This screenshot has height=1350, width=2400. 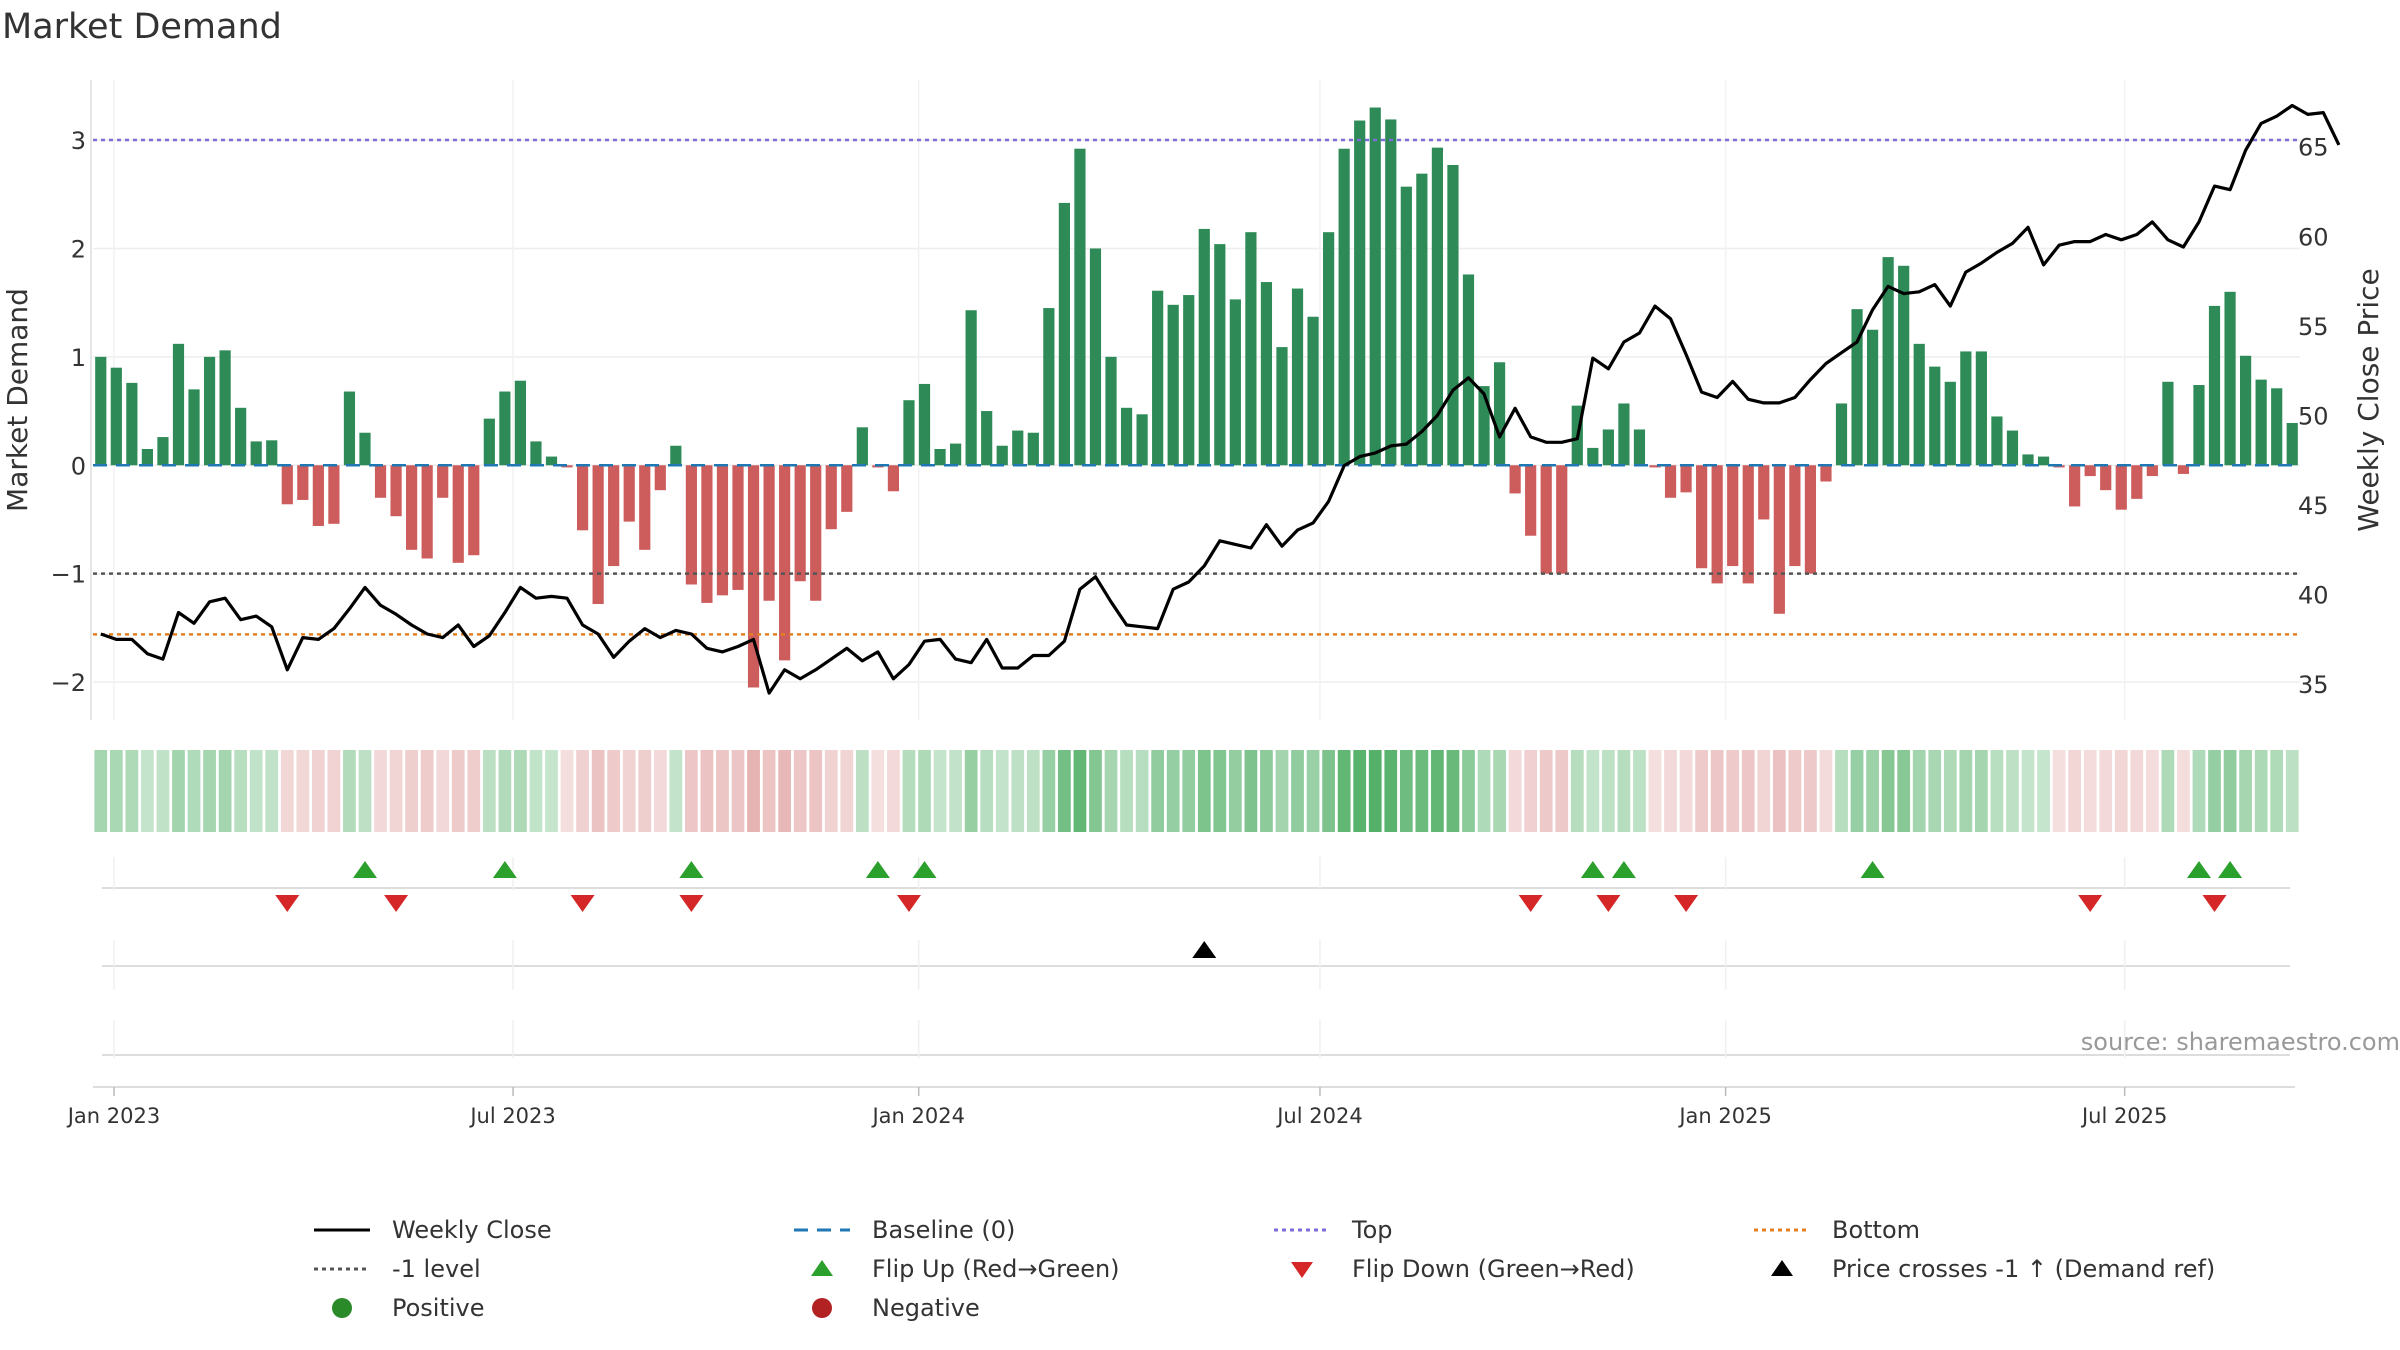 I want to click on y2-tick-labels: 35 40 45 50 55 60 65, so click(x=2313, y=417).